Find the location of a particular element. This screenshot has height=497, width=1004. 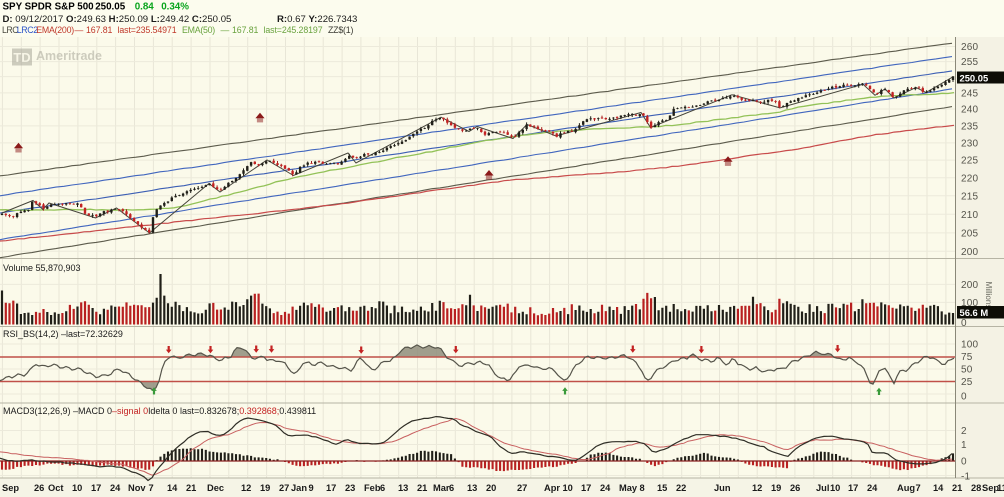

svg-text: Millions is located at coordinates (988, 295).